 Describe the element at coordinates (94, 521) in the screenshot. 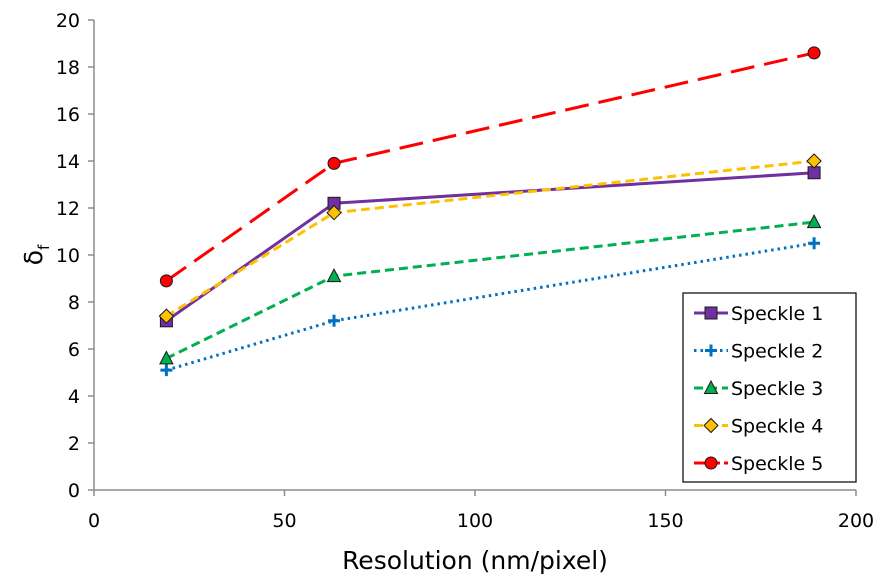

I see `x-tick-label: 0` at that location.